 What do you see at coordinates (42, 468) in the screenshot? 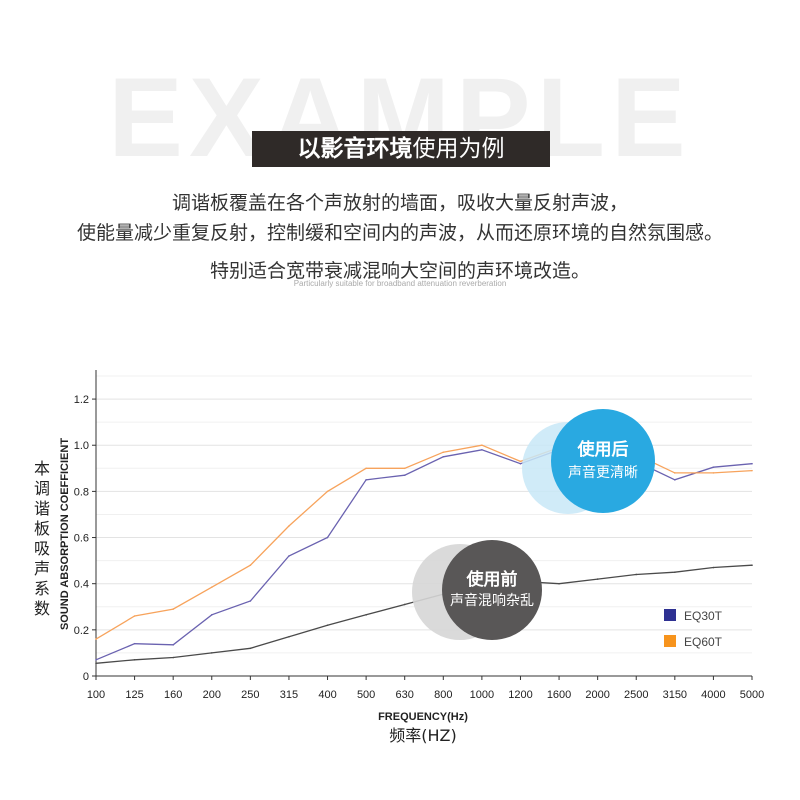
I see `y-axis-title-cn-char: 本` at bounding box center [42, 468].